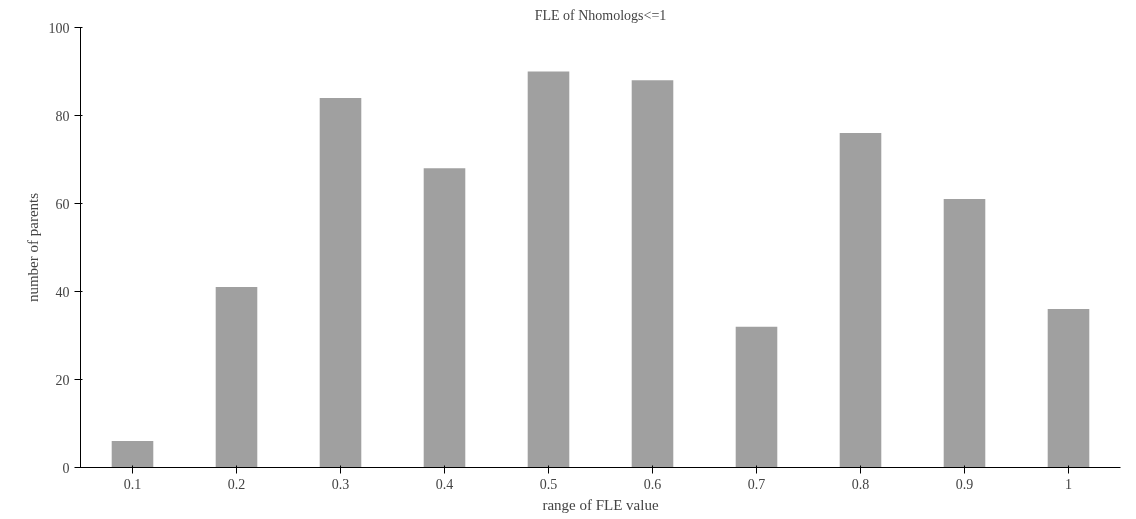 Image resolution: width=1136 pixels, height=519 pixels. What do you see at coordinates (1068, 484) in the screenshot?
I see `x-tick-label: 1` at bounding box center [1068, 484].